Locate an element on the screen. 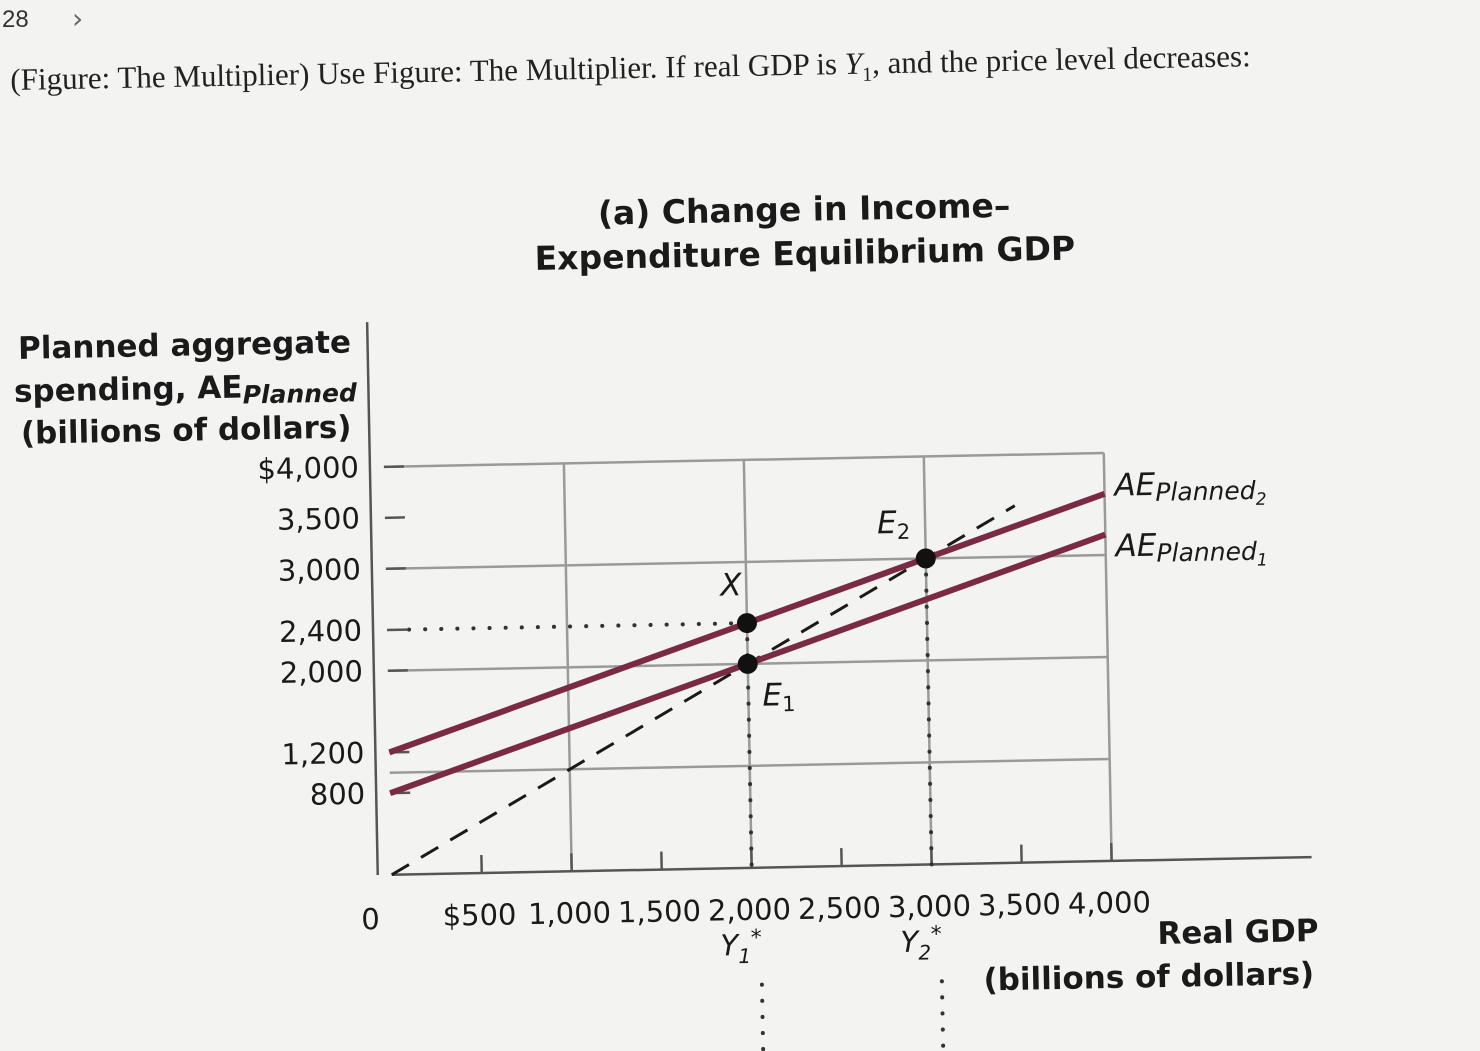 The width and height of the screenshot is (1480, 1051). y-tick-label: 3,500 is located at coordinates (319, 519).